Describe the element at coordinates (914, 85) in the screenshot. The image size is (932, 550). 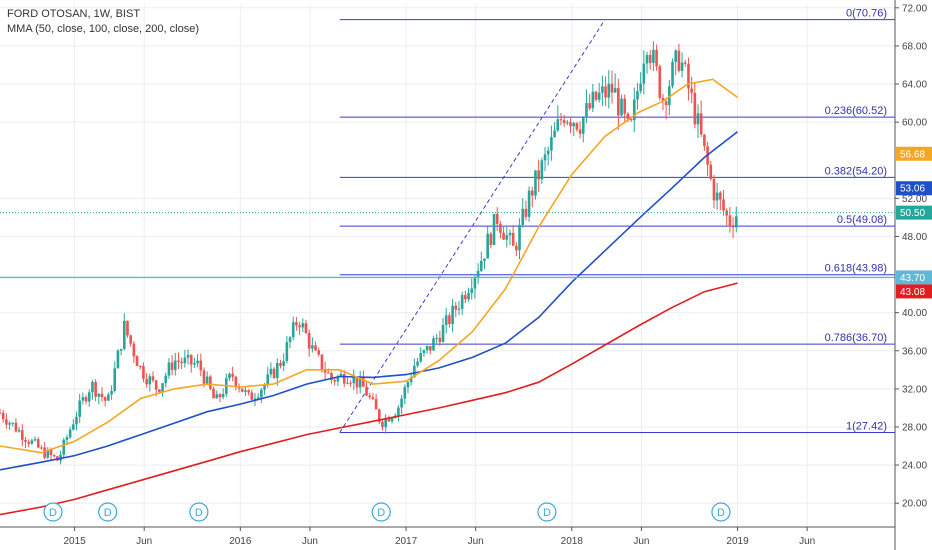
I see `price-tick-label: 64.00` at that location.